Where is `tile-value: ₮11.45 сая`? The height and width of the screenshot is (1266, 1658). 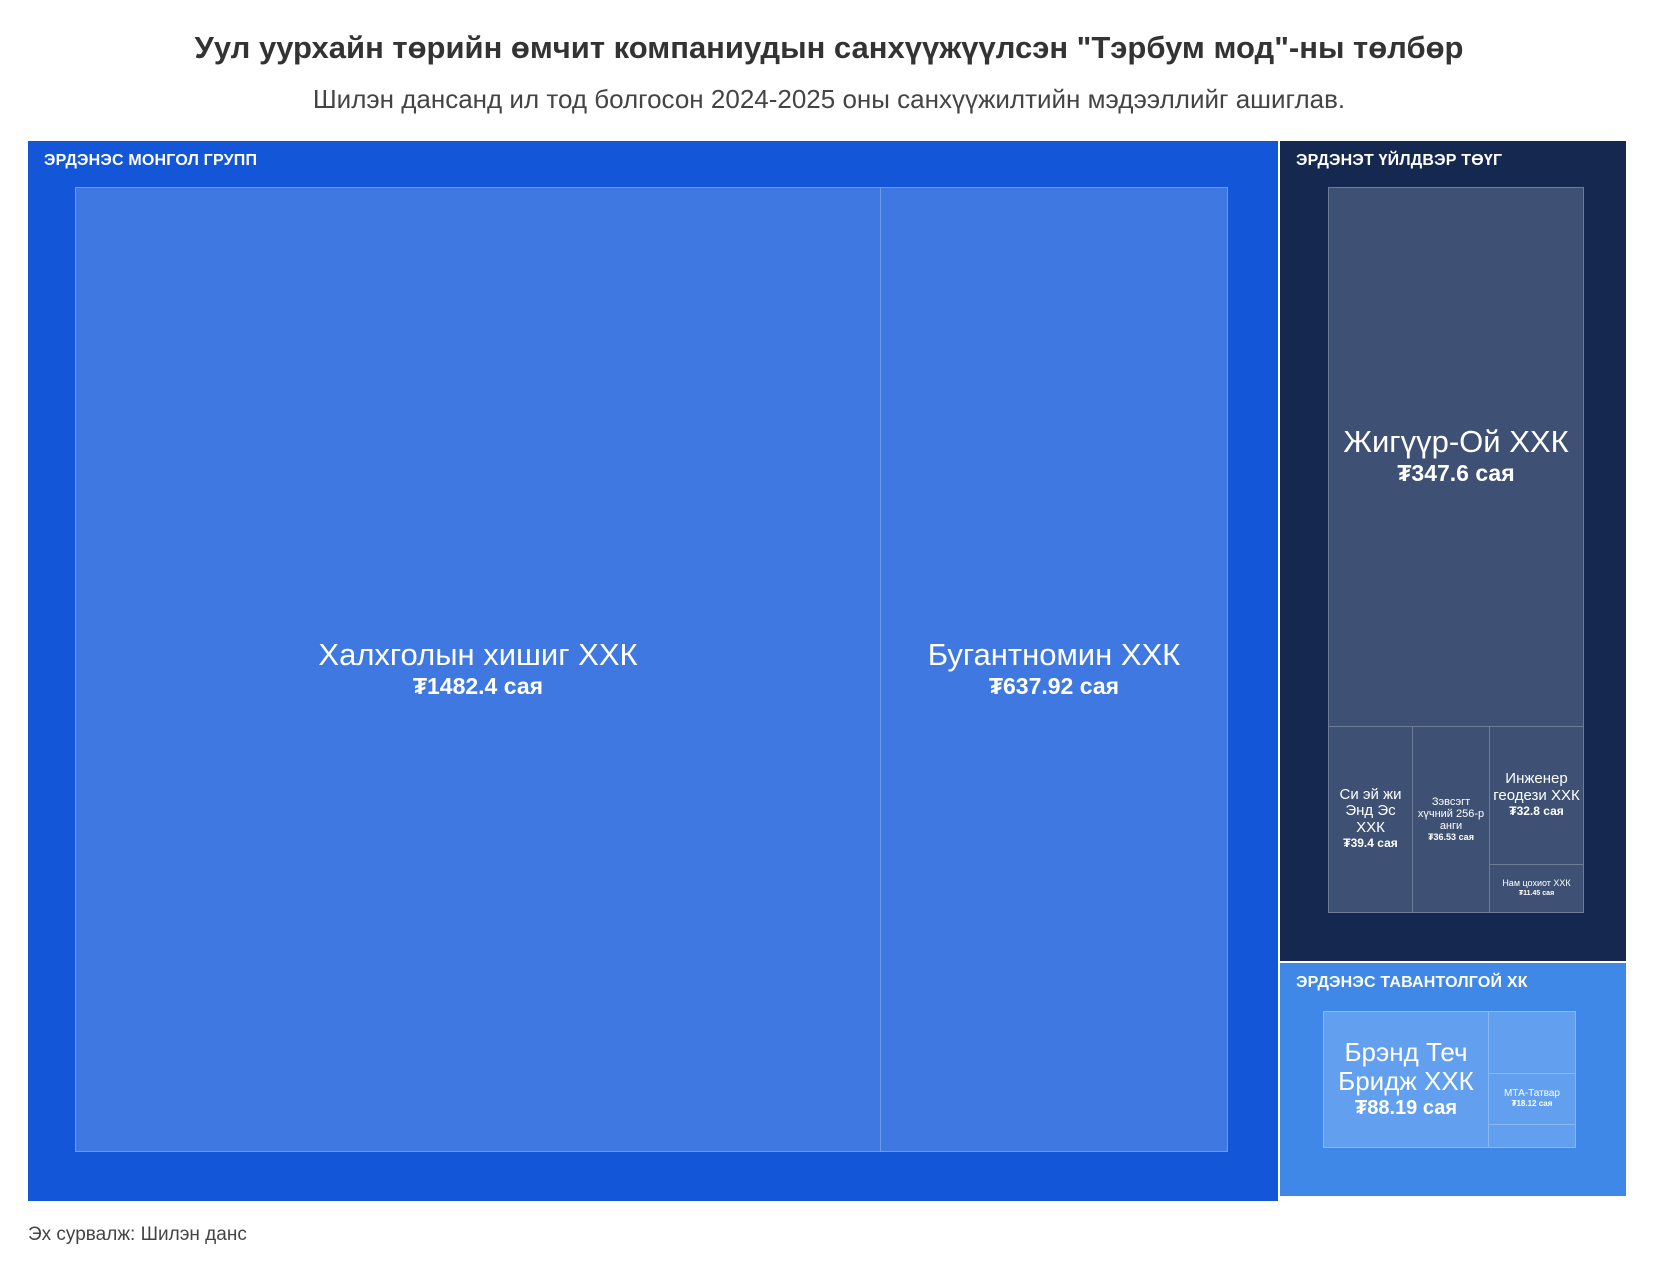 tile-value: ₮11.45 сая is located at coordinates (1536, 893).